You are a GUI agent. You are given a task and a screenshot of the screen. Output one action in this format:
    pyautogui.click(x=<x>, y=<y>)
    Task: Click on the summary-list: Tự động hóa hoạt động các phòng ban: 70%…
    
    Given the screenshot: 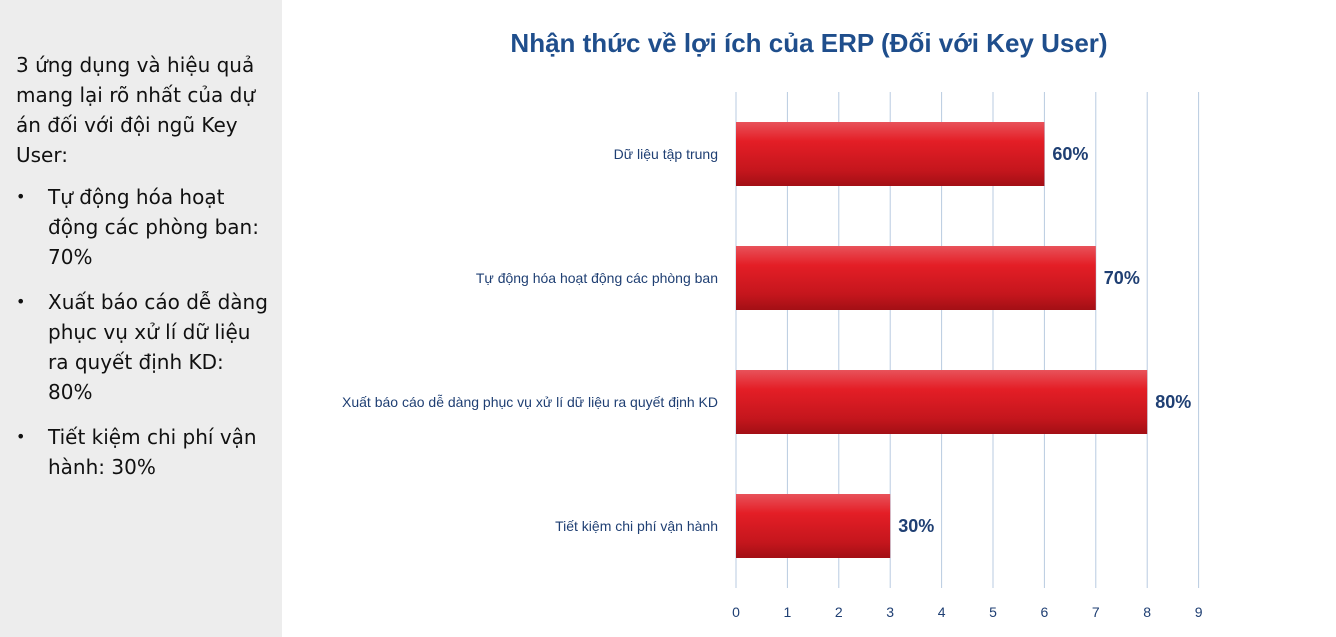 What is the action you would take?
    pyautogui.click(x=144, y=332)
    